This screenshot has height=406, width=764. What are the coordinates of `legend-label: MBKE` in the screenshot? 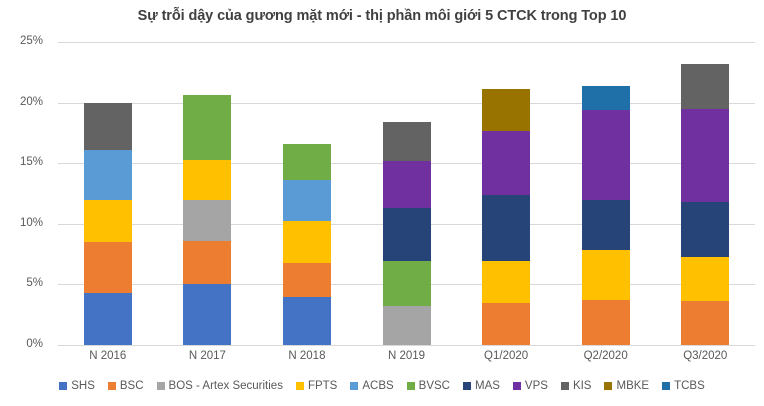 It's located at (633, 386).